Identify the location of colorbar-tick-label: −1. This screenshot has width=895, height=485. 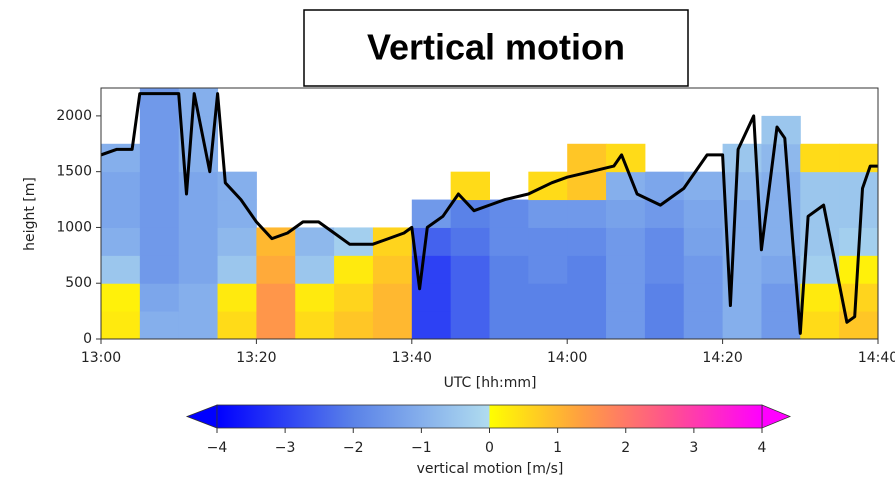
(421, 448).